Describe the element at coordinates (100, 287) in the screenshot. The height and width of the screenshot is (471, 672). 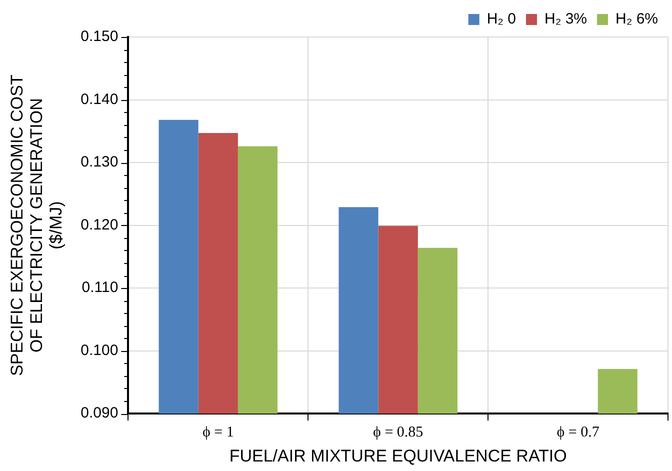
I see `y-tick-label: 0.110` at that location.